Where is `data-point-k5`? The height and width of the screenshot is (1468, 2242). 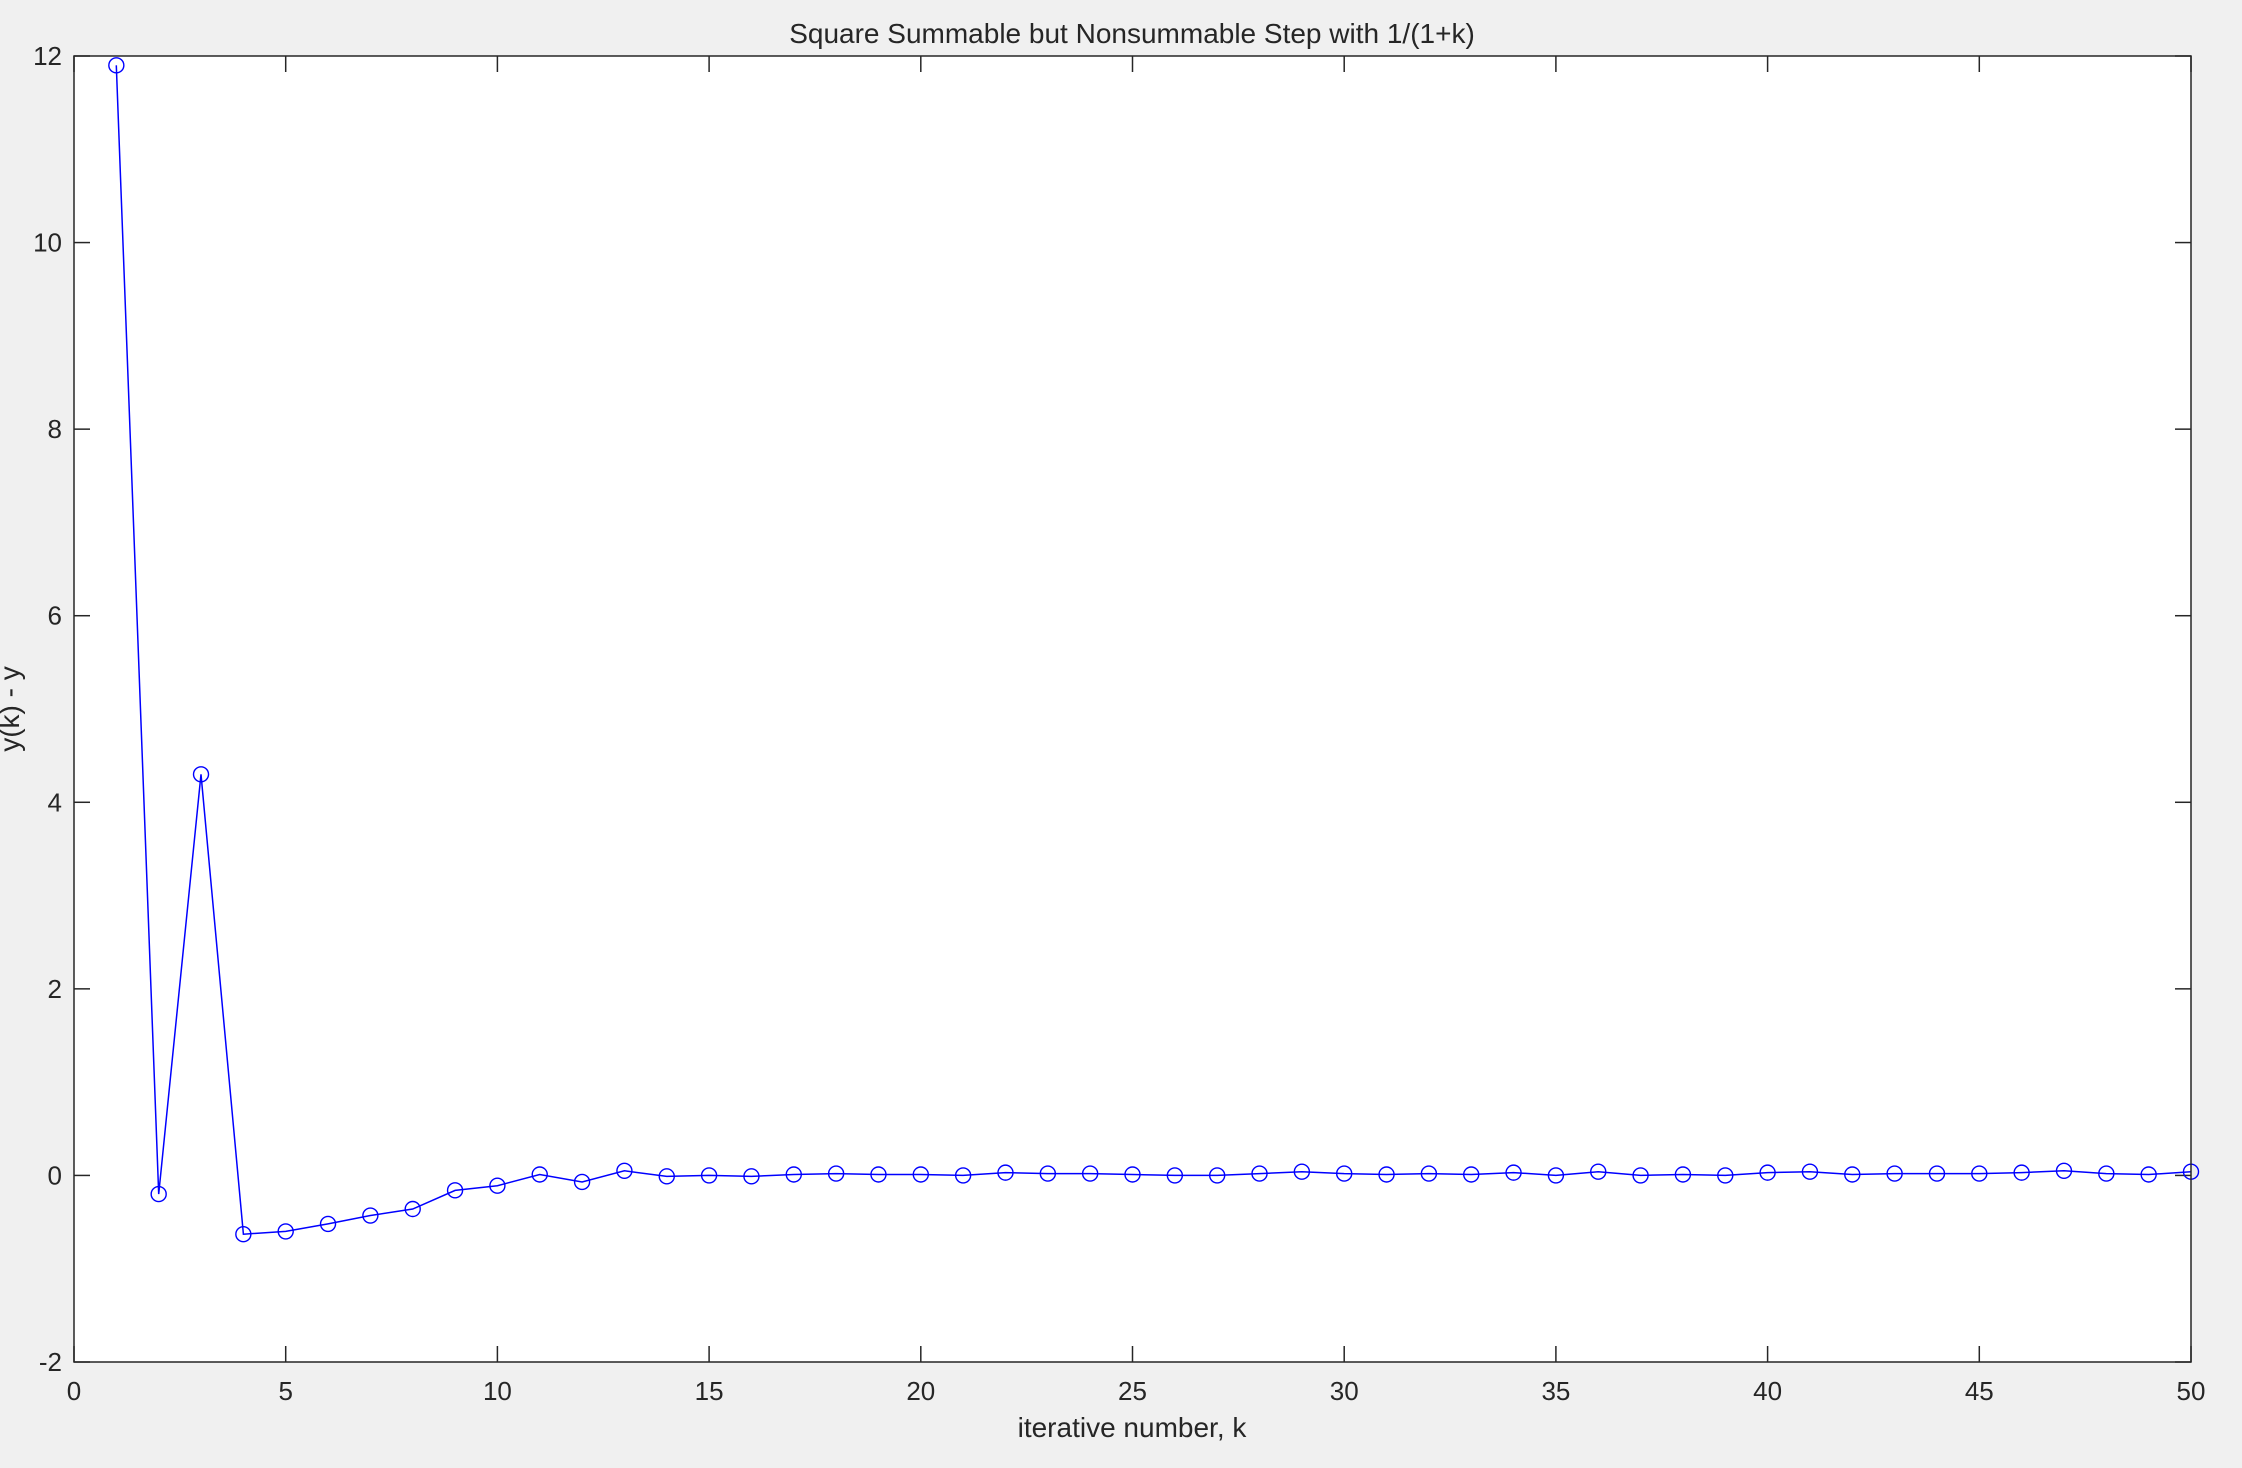 data-point-k5 is located at coordinates (285, 1231).